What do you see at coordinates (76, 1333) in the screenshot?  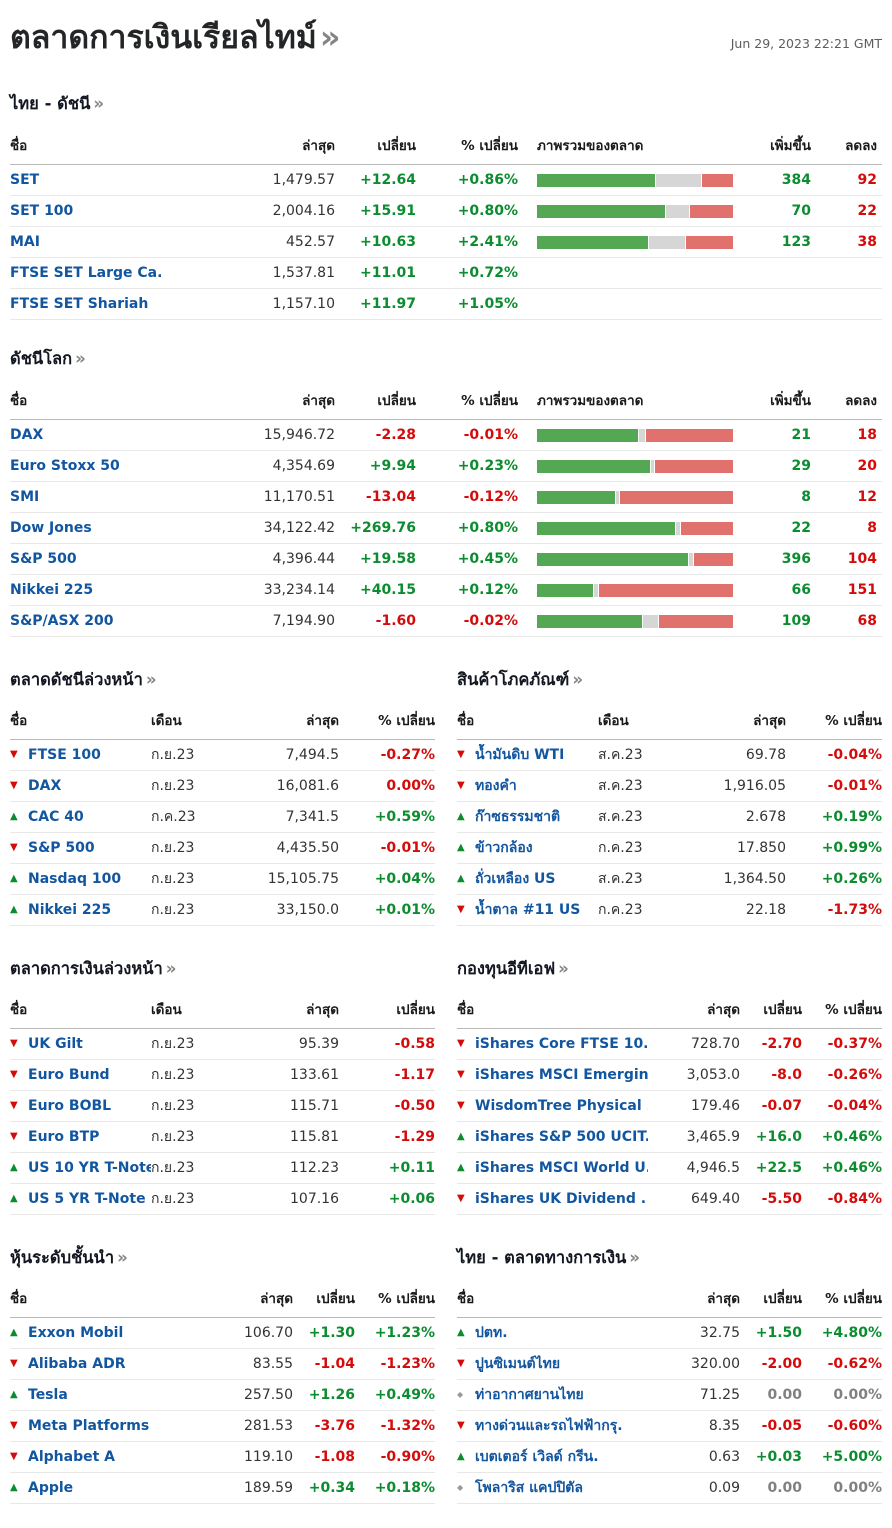 I see `instrument-link: Exxon Mobil` at bounding box center [76, 1333].